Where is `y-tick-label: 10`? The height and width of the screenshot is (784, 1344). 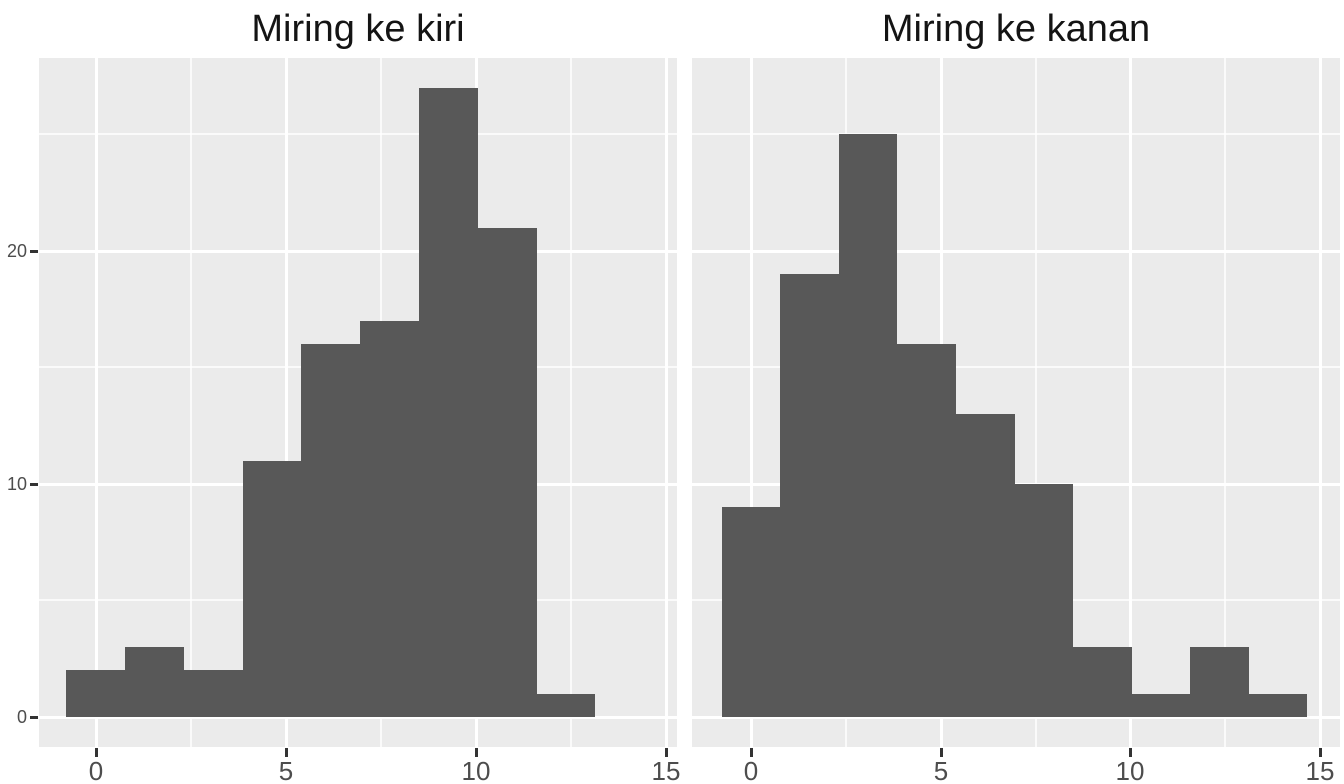 y-tick-label: 10 is located at coordinates (16, 484).